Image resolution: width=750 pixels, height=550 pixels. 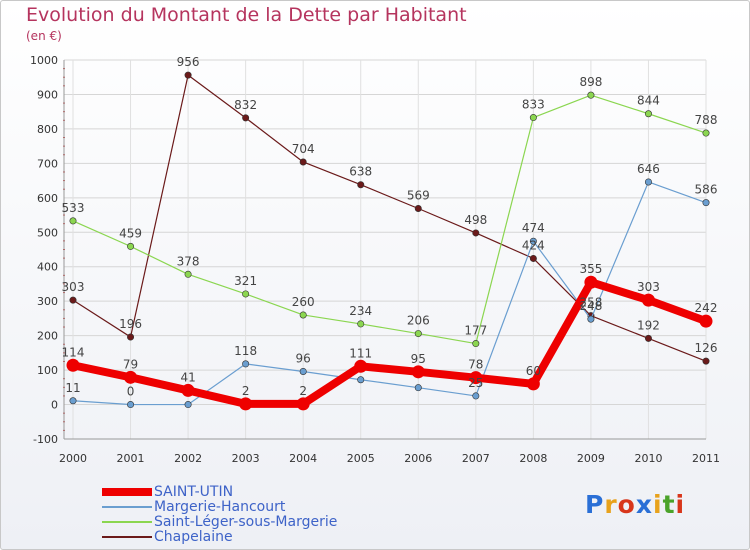 What do you see at coordinates (193, 537) in the screenshot?
I see `legend-label: Chapelaine` at bounding box center [193, 537].